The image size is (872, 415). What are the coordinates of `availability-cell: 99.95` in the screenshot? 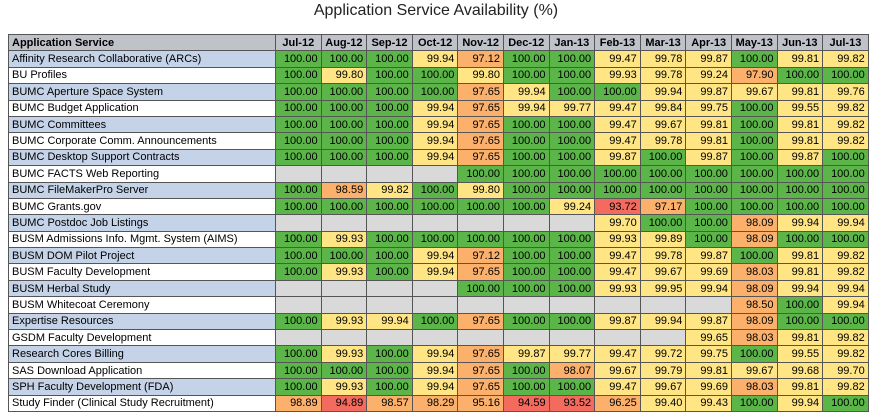 It's located at (663, 288).